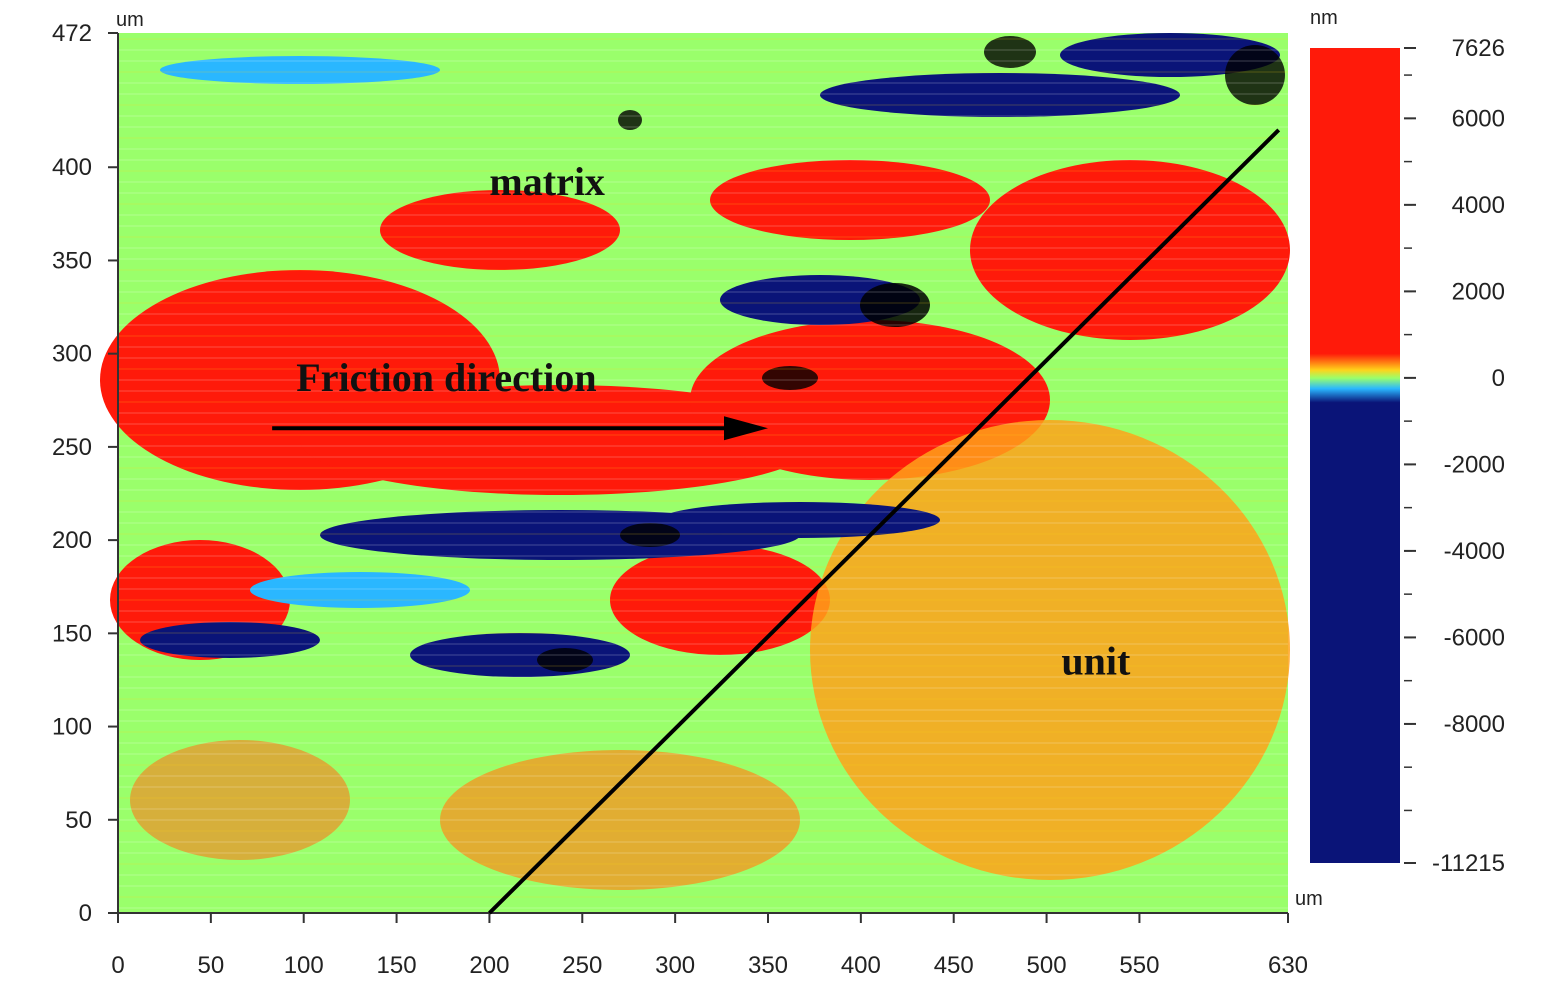  I want to click on colorbar-tick-label: 2000, so click(1478, 291).